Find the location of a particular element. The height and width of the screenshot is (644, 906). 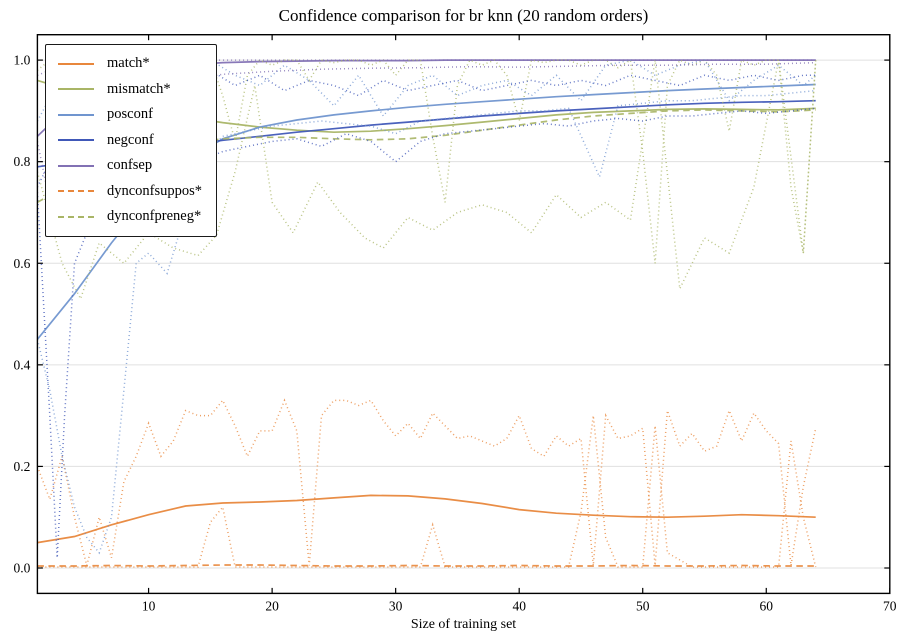

legend-item-negconf: negconf is located at coordinates (130, 141).